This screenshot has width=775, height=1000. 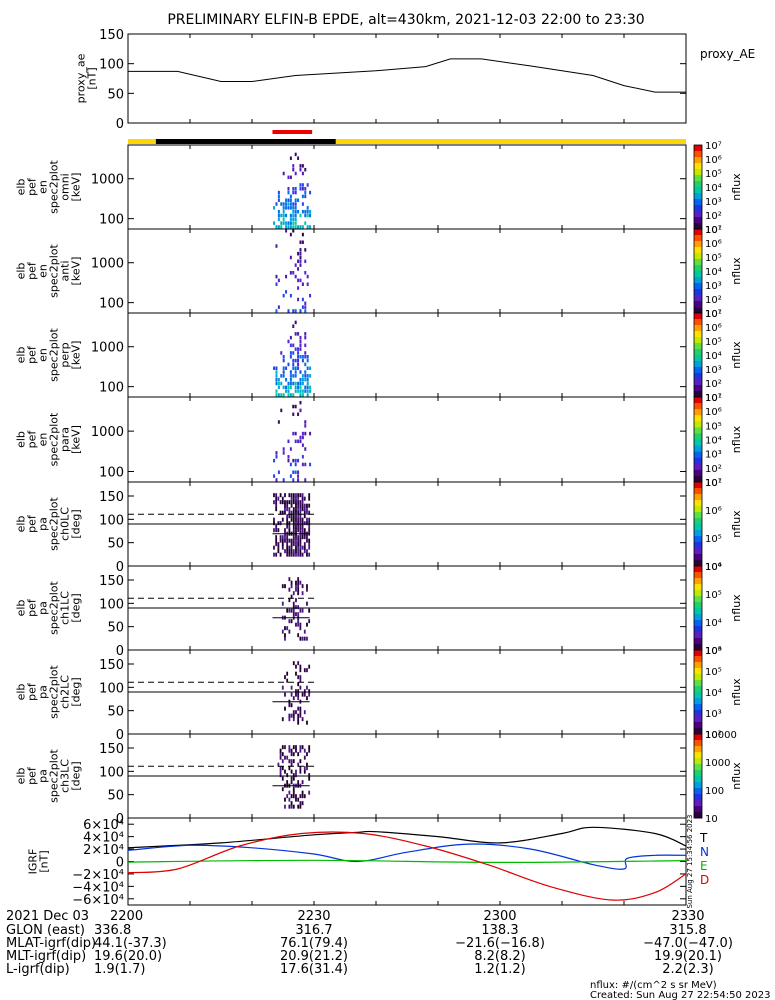 I want to click on igrf-ylabel: IGRF[nT], so click(x=39, y=862).